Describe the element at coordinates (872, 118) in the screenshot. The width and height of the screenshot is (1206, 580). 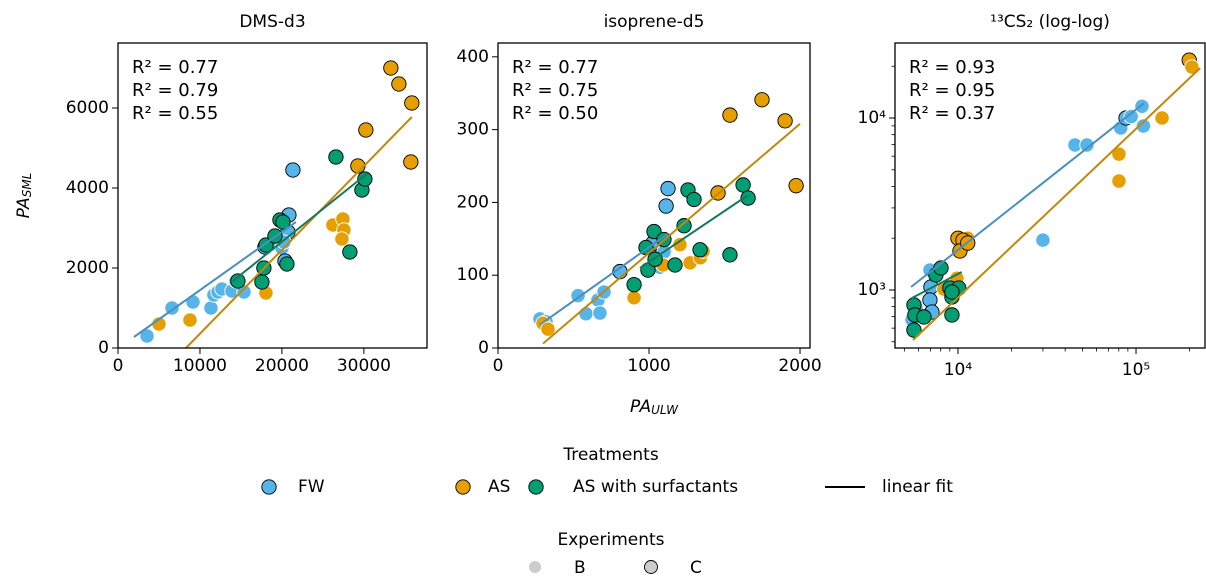
I see `y-tick-label: 10⁴` at that location.